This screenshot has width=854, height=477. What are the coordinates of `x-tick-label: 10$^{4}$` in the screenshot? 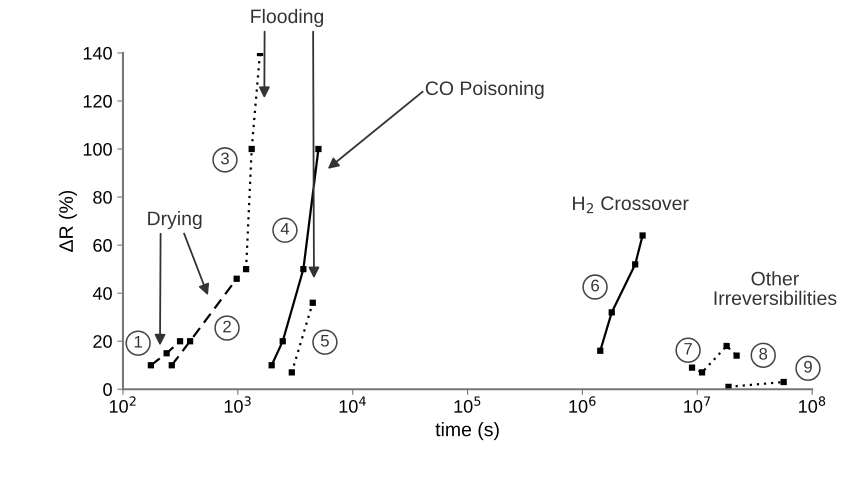 It's located at (353, 404).